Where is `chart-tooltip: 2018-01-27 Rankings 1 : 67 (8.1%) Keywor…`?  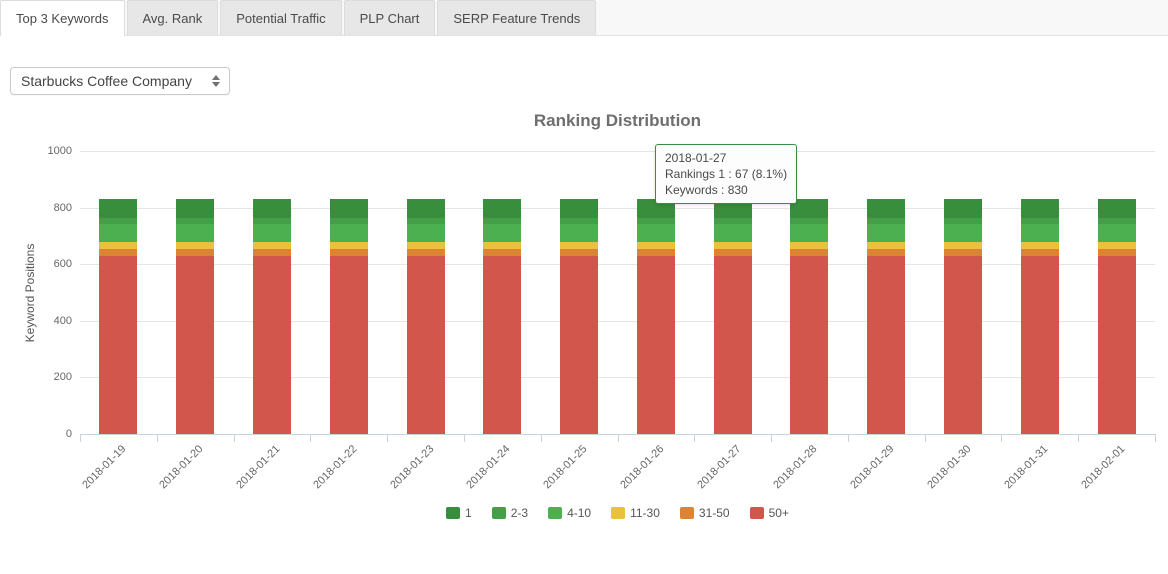 chart-tooltip: 2018-01-27 Rankings 1 : 67 (8.1%) Keywor… is located at coordinates (726, 174).